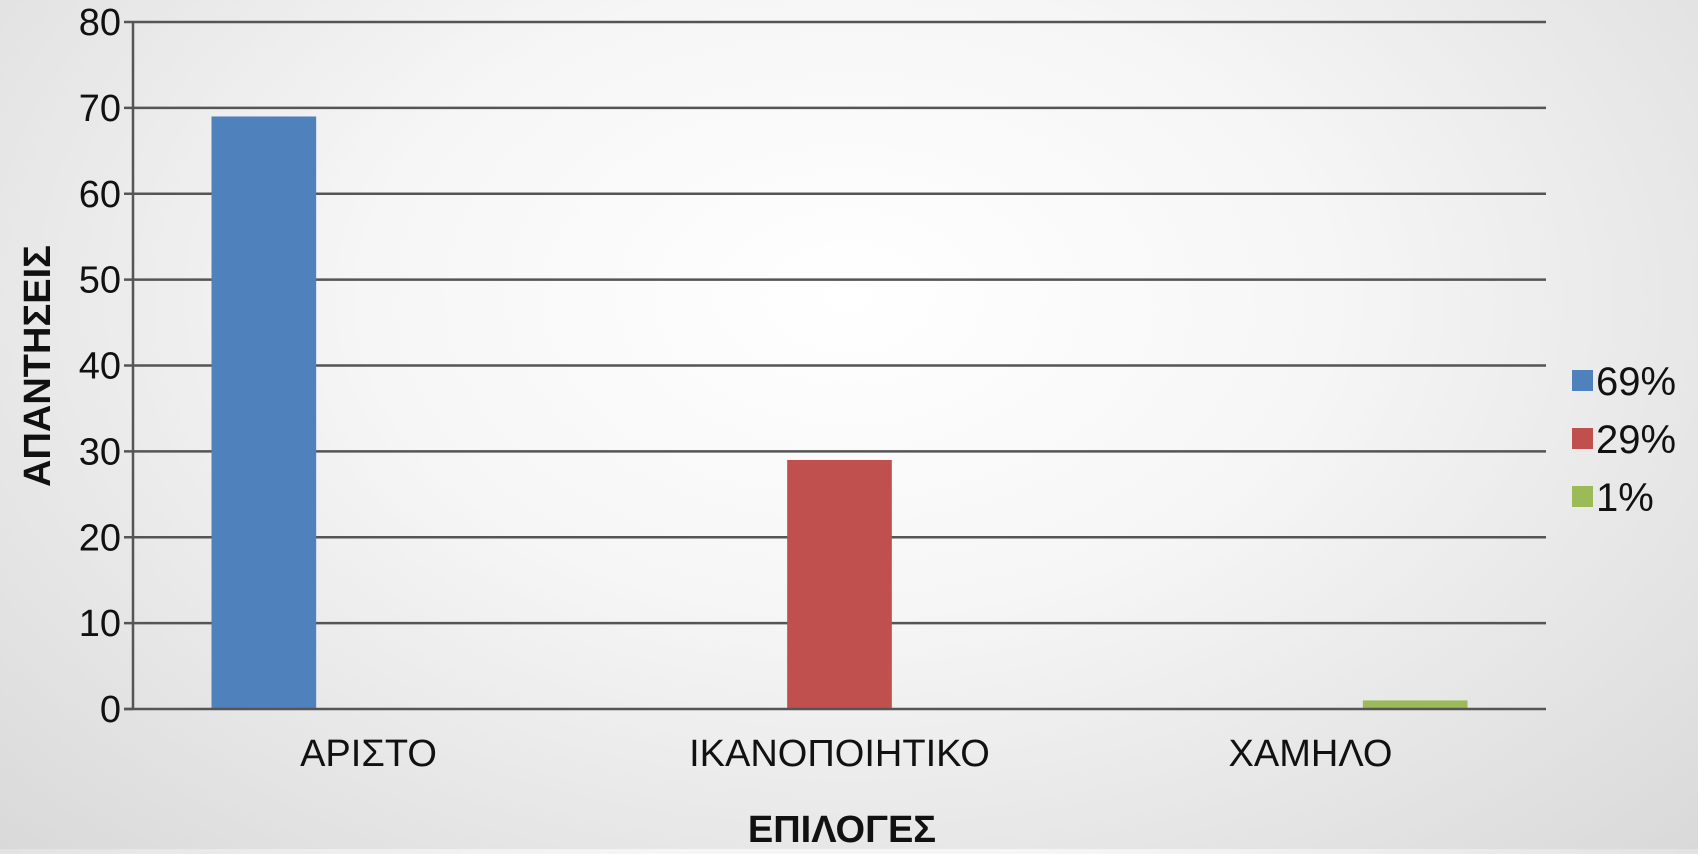  What do you see at coordinates (1311, 754) in the screenshot?
I see `x-category-label: ΧΑΜΗΛΟ` at bounding box center [1311, 754].